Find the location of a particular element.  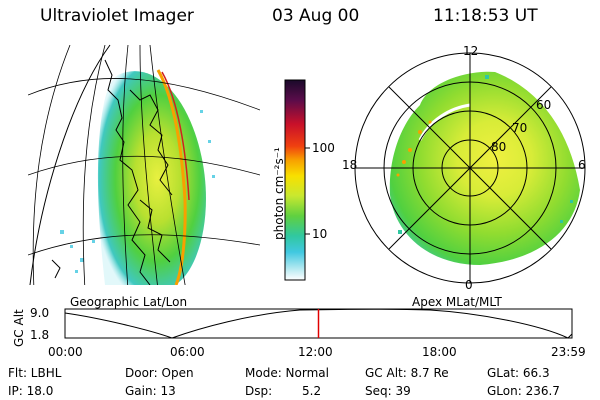

altitude-xtick-0000: 00:00 is located at coordinates (65, 352).